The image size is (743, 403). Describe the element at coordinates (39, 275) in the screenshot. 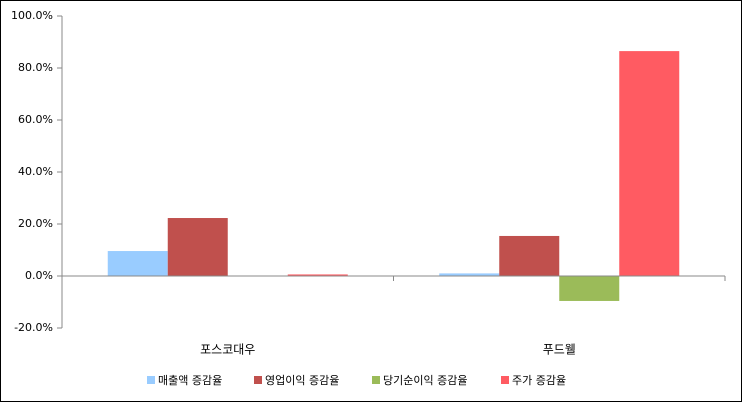

I see `y-tick-label: 0.0%` at that location.